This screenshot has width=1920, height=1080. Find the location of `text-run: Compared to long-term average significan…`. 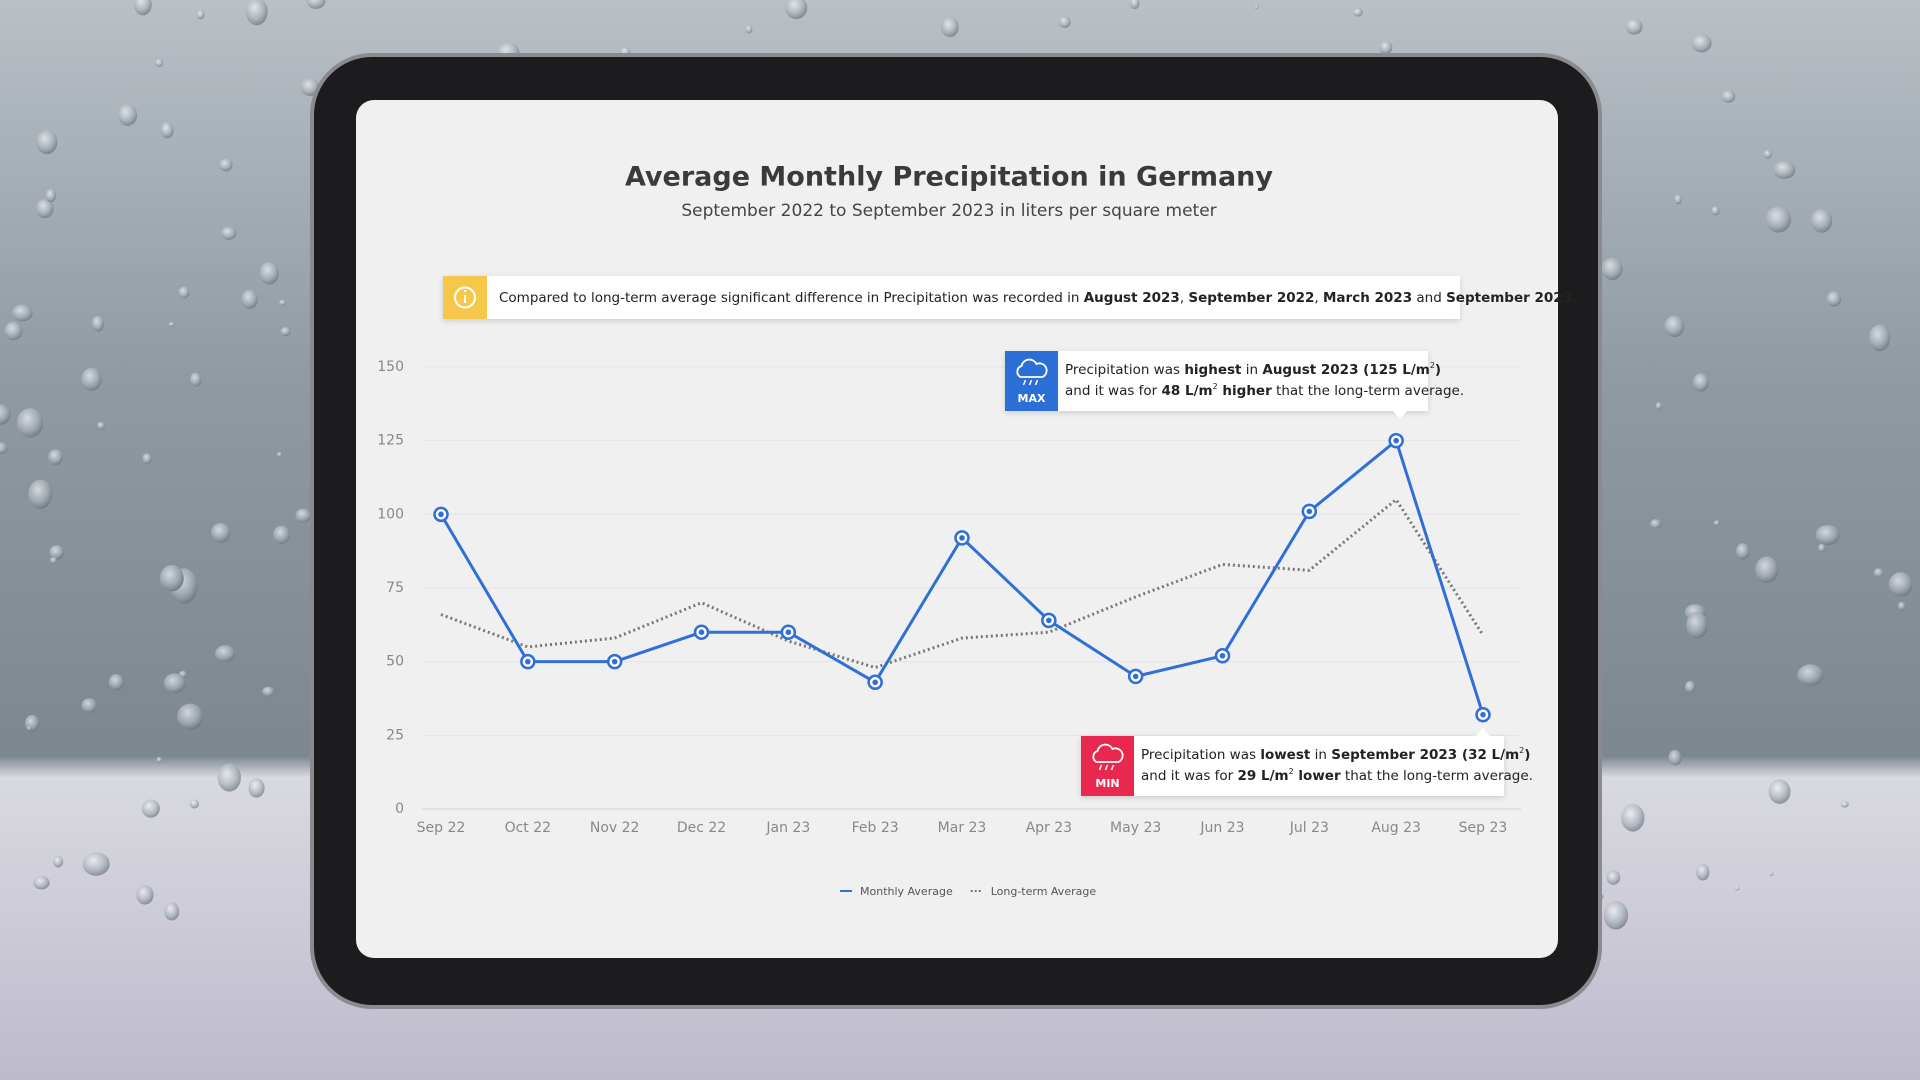

text-run: Compared to long-term average significan… is located at coordinates (791, 298).